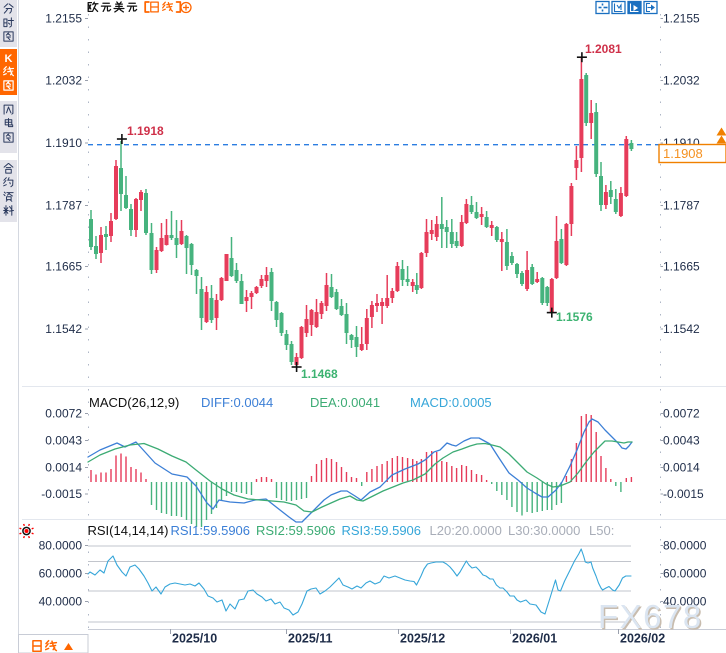 The width and height of the screenshot is (726, 653). Describe the element at coordinates (9, 59) in the screenshot. I see `svg-text: K` at that location.